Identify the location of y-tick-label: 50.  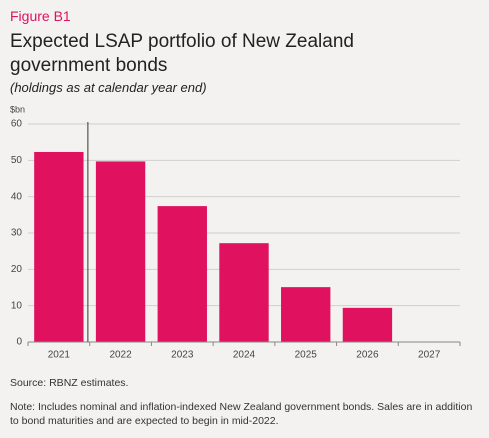
(17, 160).